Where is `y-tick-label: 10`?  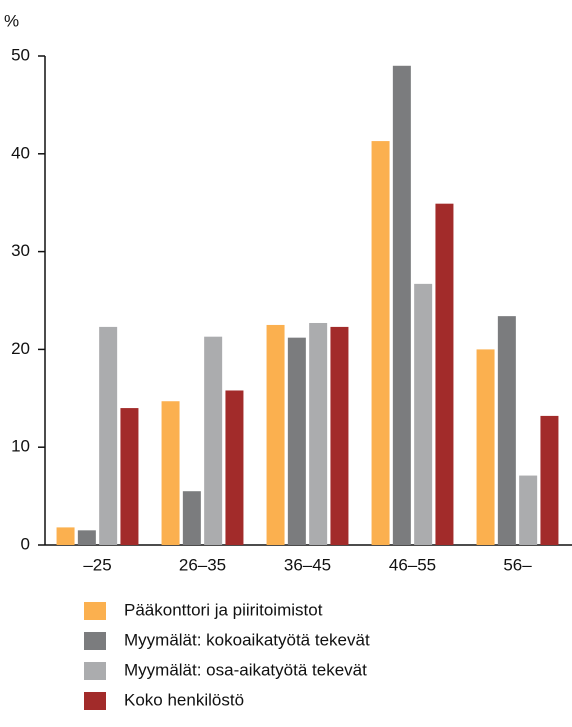
y-tick-label: 10 is located at coordinates (20, 446).